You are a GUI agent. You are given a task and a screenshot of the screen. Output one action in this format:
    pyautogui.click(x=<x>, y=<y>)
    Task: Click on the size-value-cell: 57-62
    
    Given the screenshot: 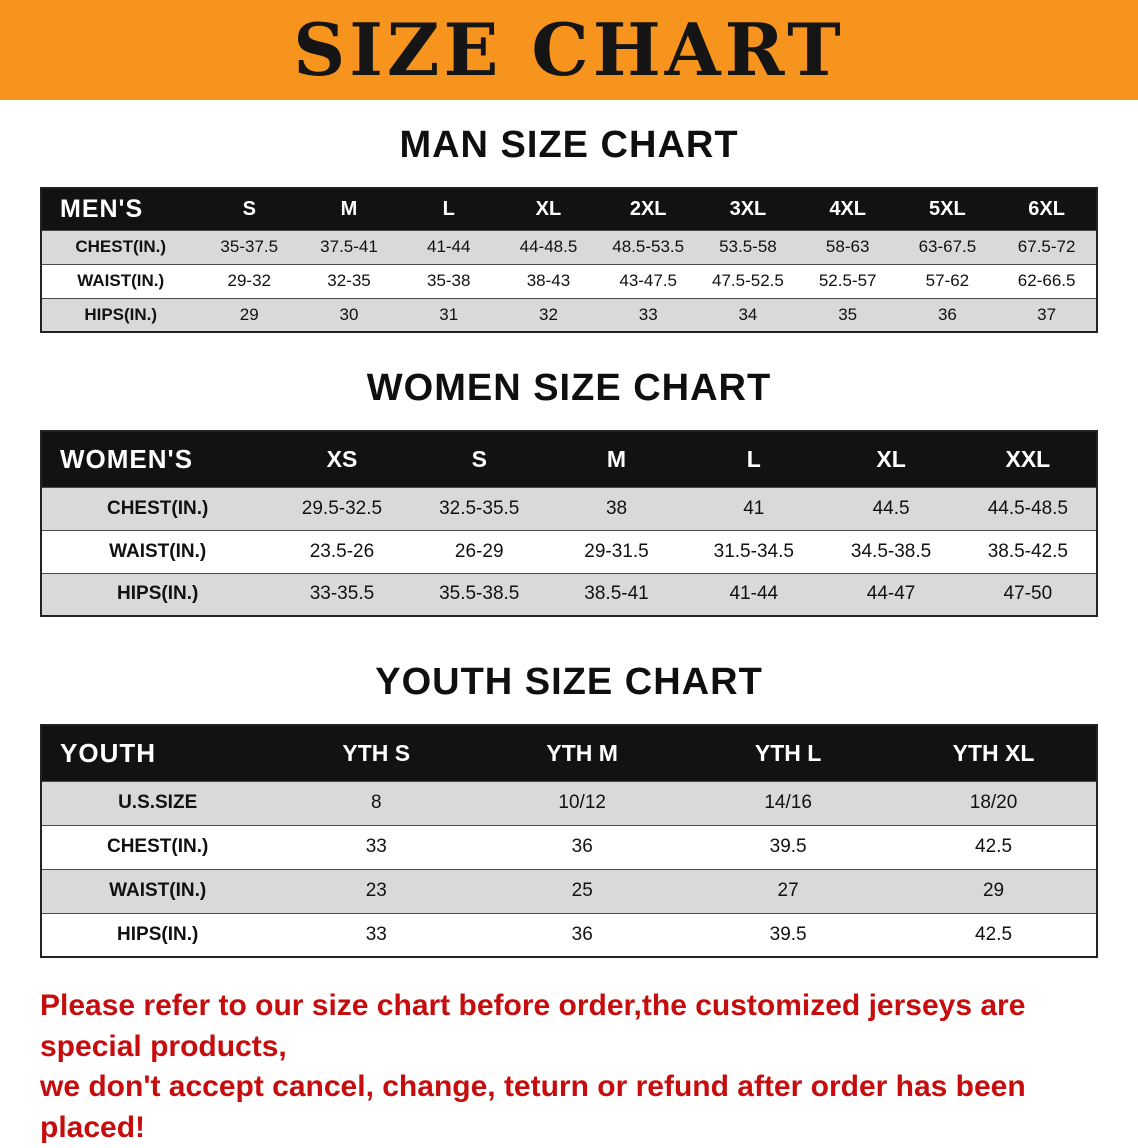 What is the action you would take?
    pyautogui.click(x=947, y=280)
    